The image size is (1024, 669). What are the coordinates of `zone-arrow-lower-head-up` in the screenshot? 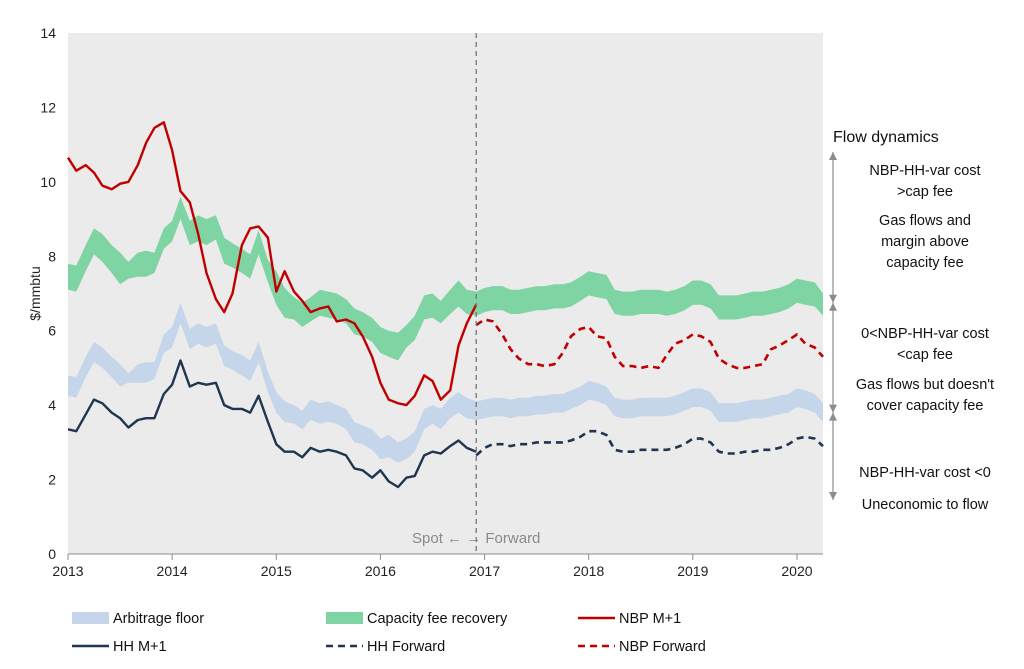 It's located at (833, 416).